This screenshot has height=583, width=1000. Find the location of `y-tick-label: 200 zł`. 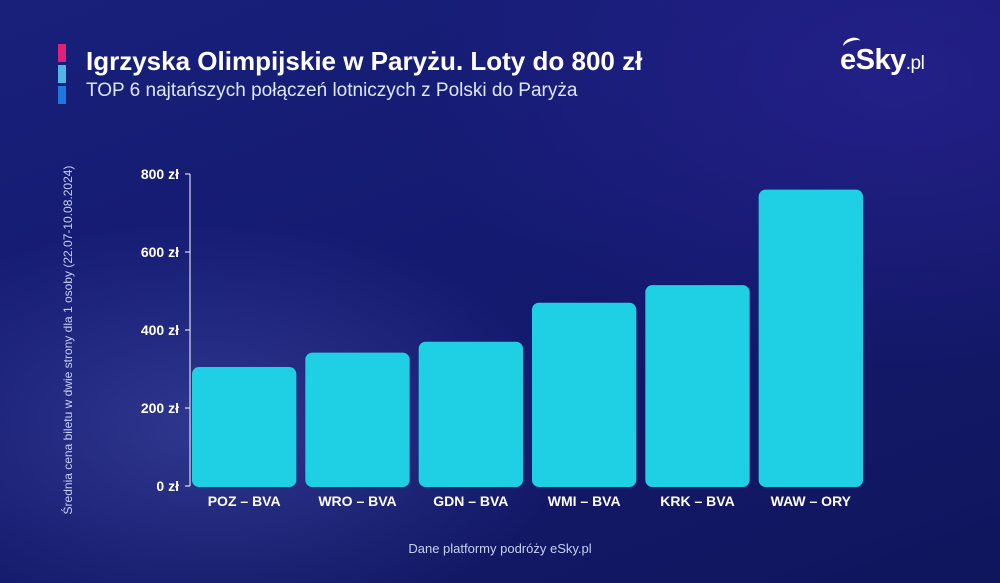

y-tick-label: 200 zł is located at coordinates (160, 408).